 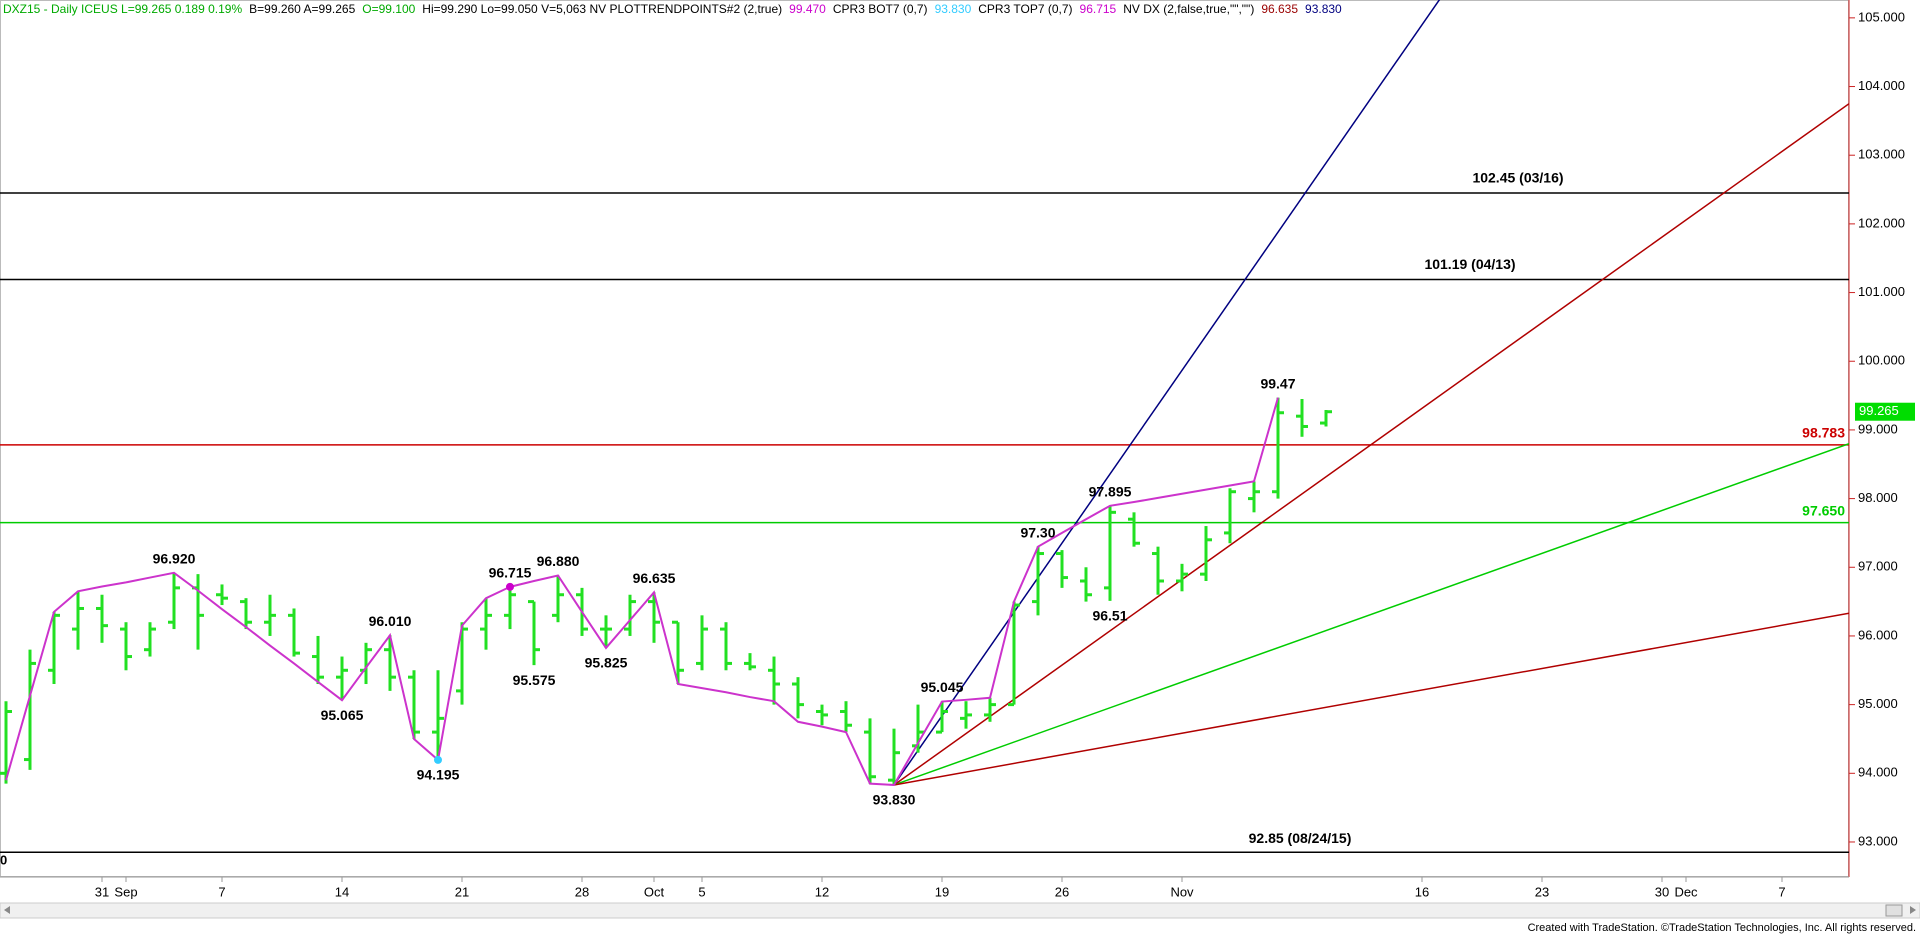 I want to click on pivot-label: 96.920, so click(x=174, y=558).